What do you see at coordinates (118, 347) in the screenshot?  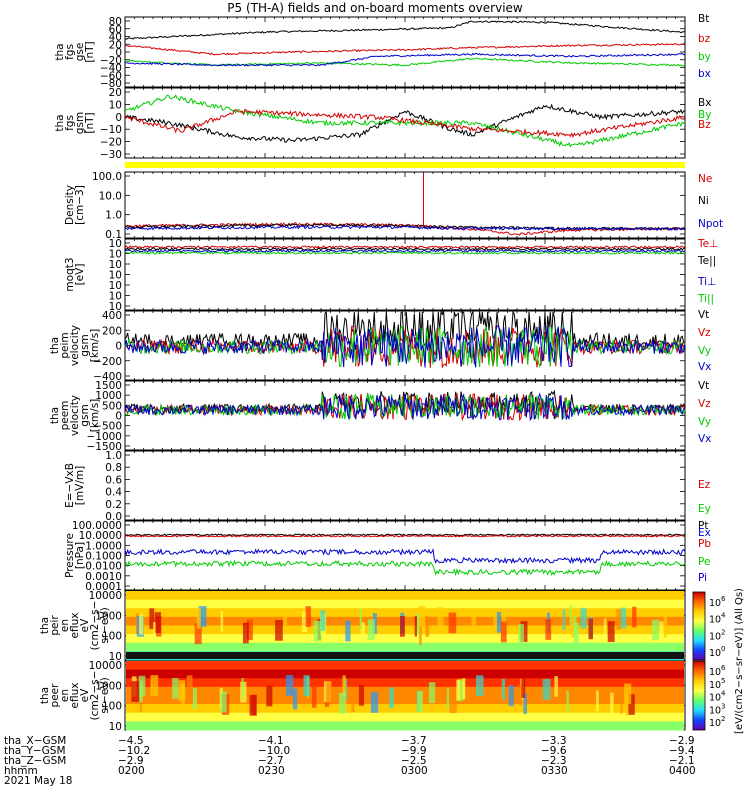 I see `y-tick-label: 0` at bounding box center [118, 347].